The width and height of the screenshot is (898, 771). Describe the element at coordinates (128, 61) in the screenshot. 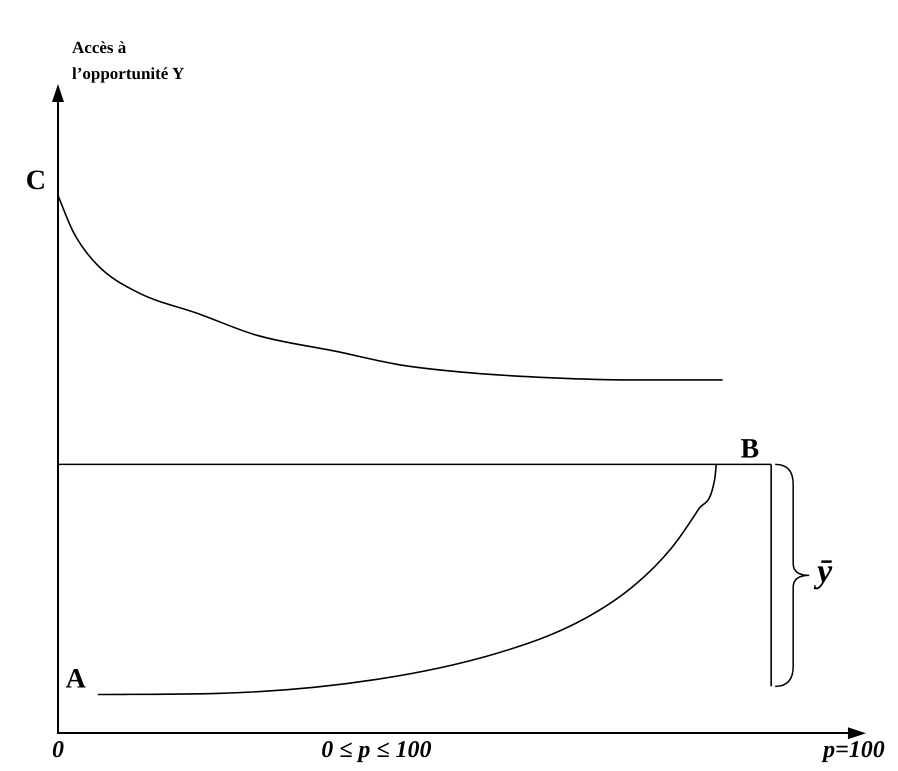

I see `text: Accès à l’opportunité Y` at that location.